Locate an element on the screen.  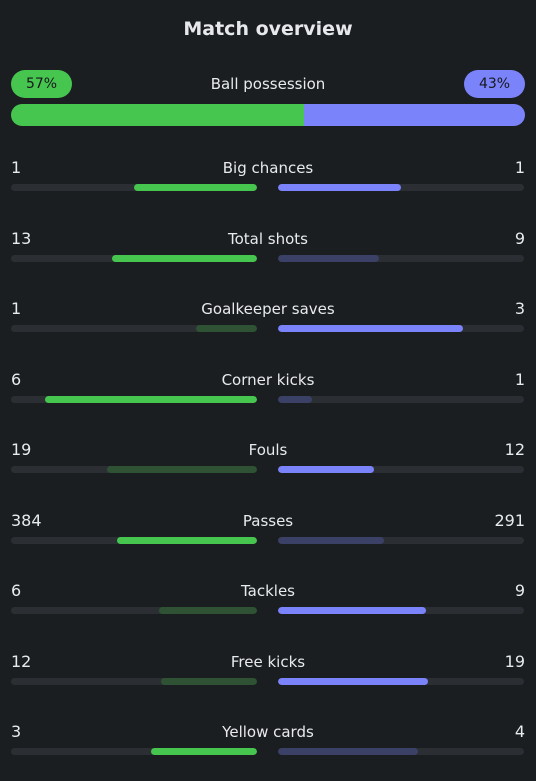
stat-row: 3 Yellow cards 4 is located at coordinates (268, 744).